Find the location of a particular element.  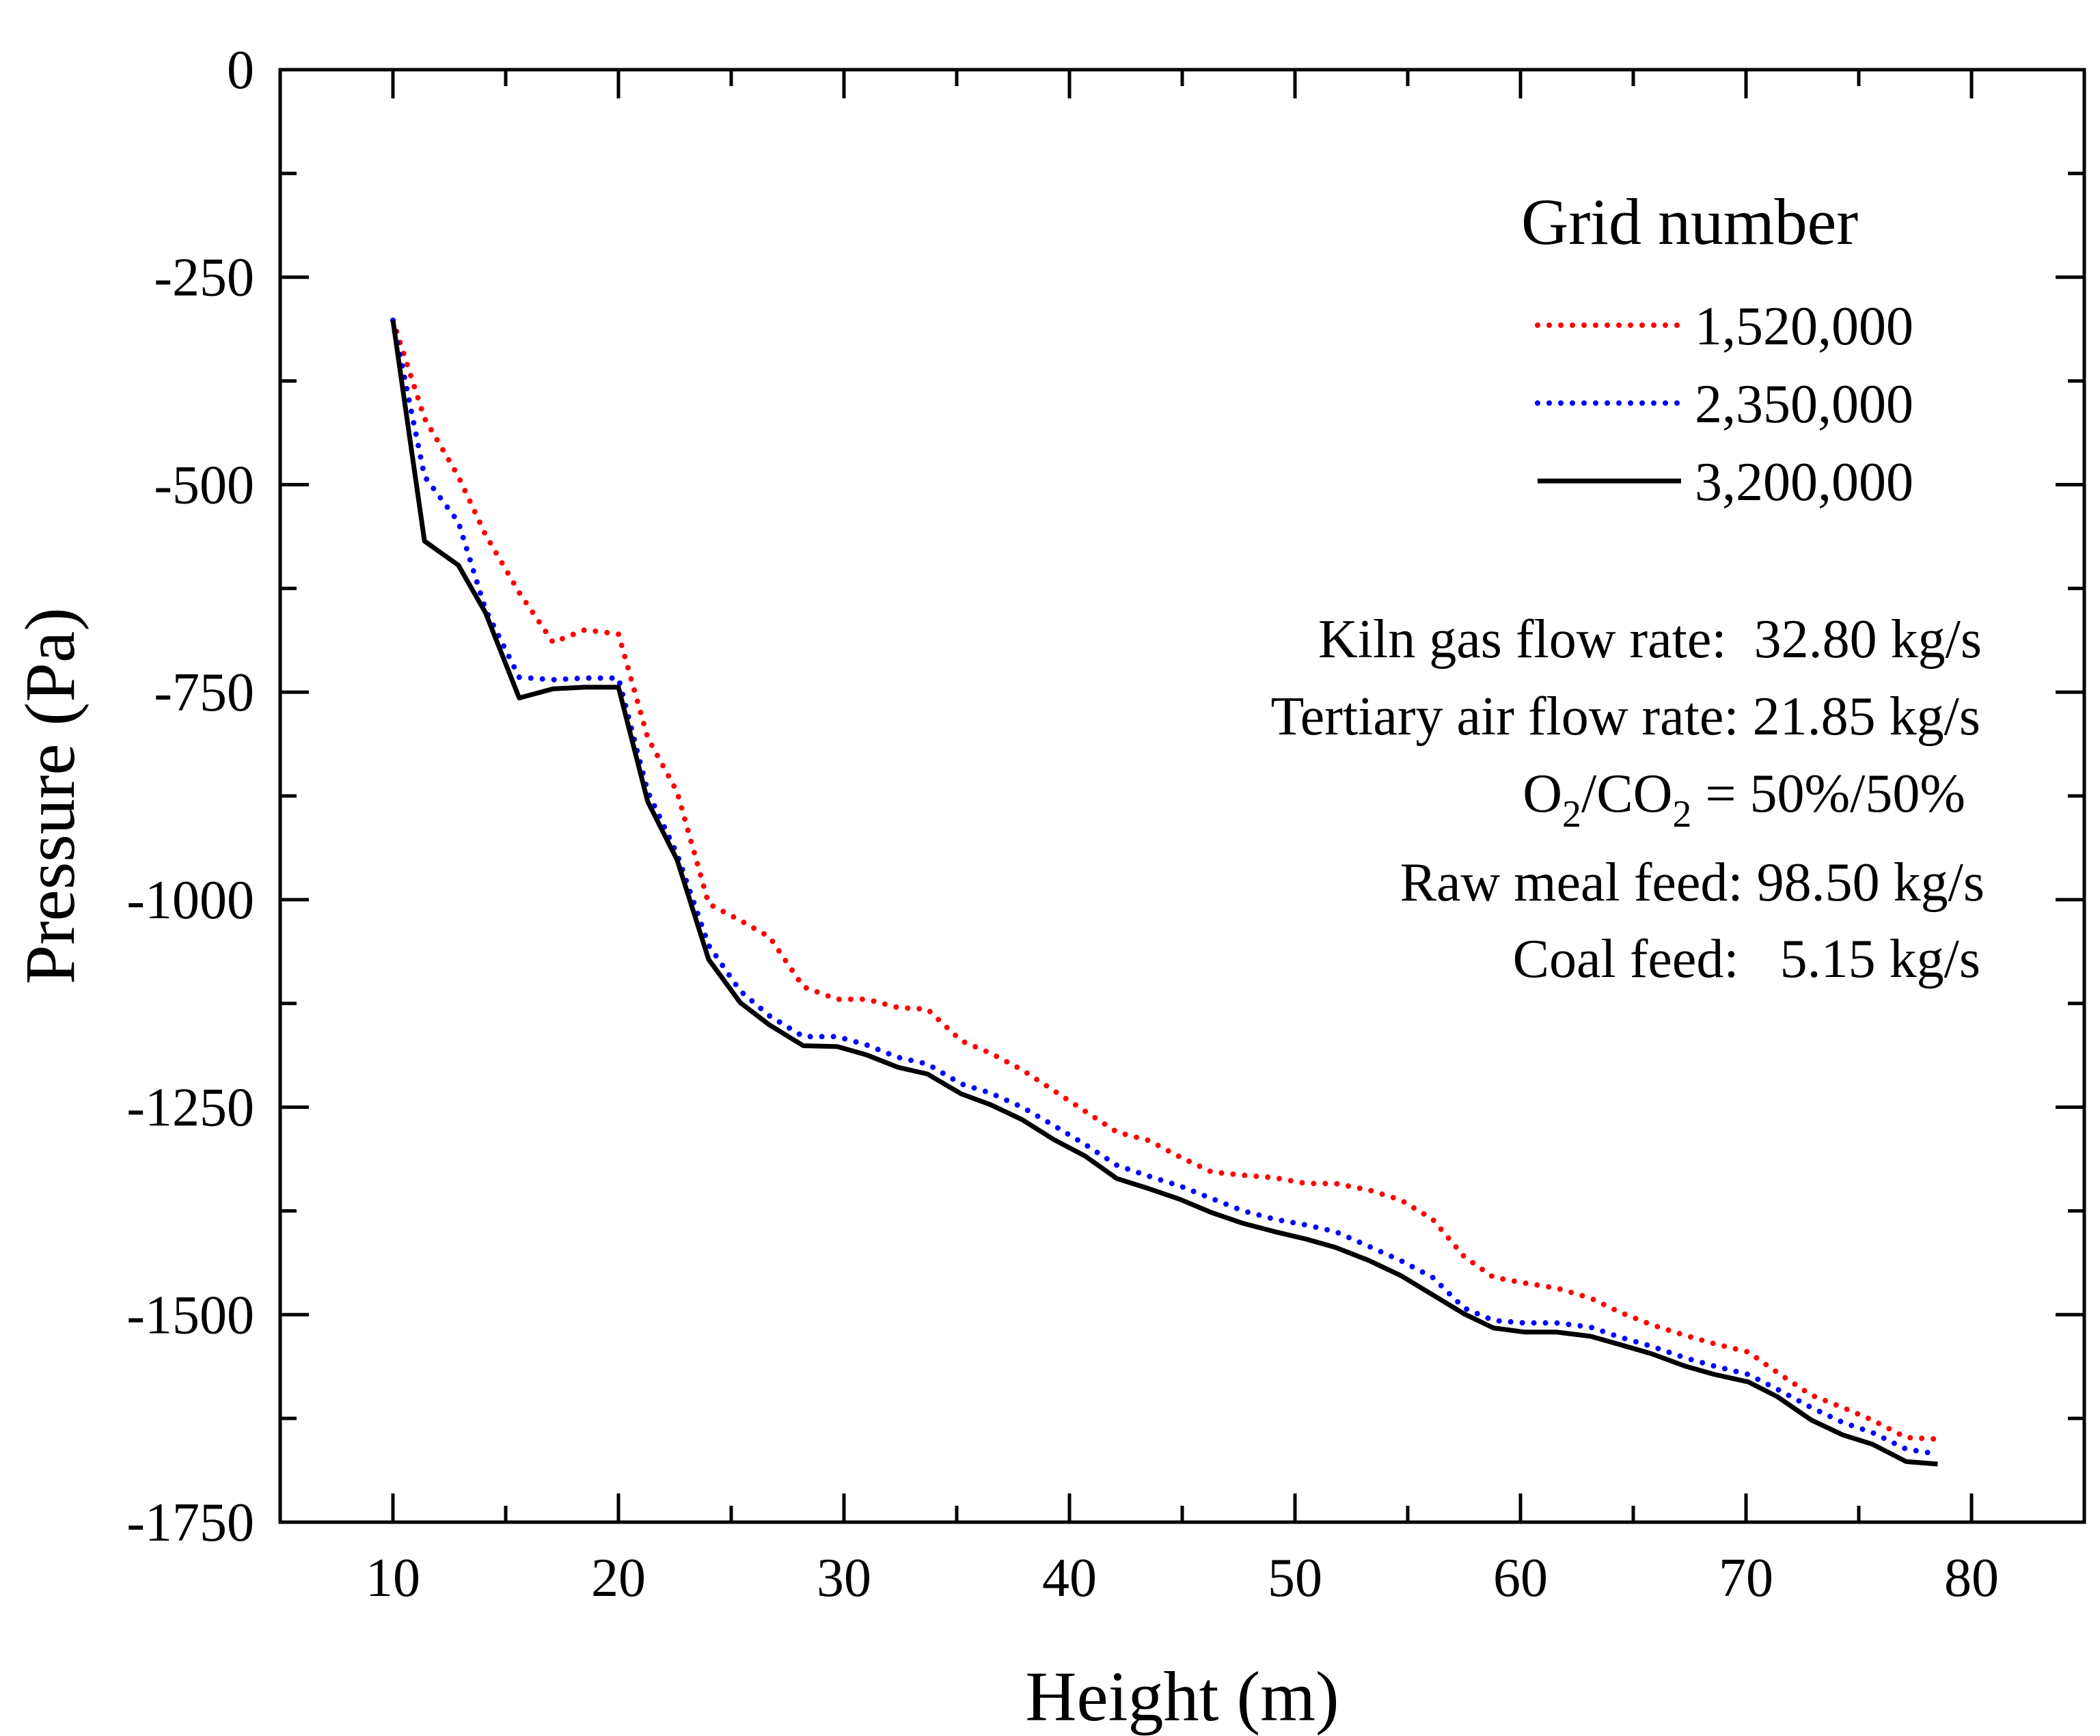

legend-title: Grid number is located at coordinates (1689, 221).